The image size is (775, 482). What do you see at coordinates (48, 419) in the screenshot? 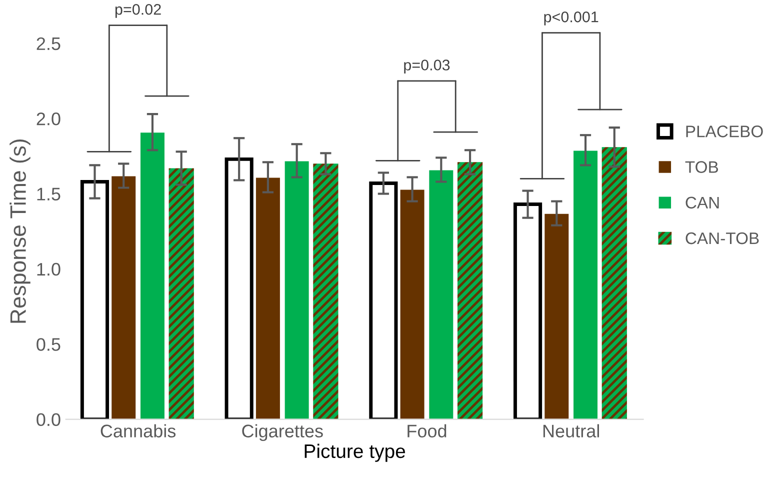
I see `y-tick-label: 0.0` at bounding box center [48, 419].